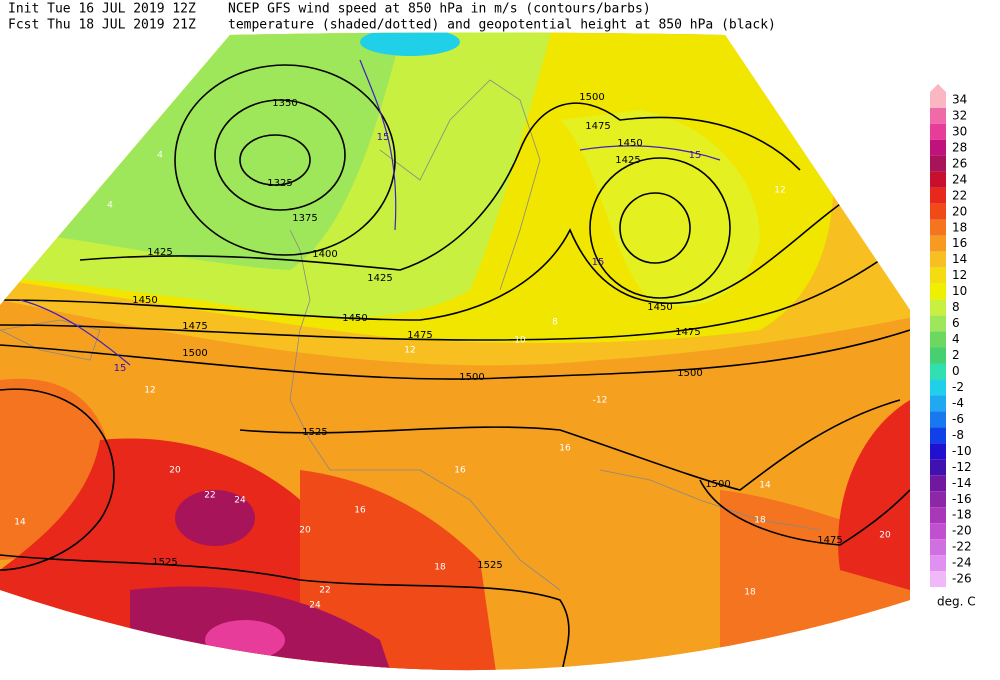 The image size is (1000, 680). Describe the element at coordinates (959, 115) in the screenshot. I see `colorbar-label: 32` at that location.